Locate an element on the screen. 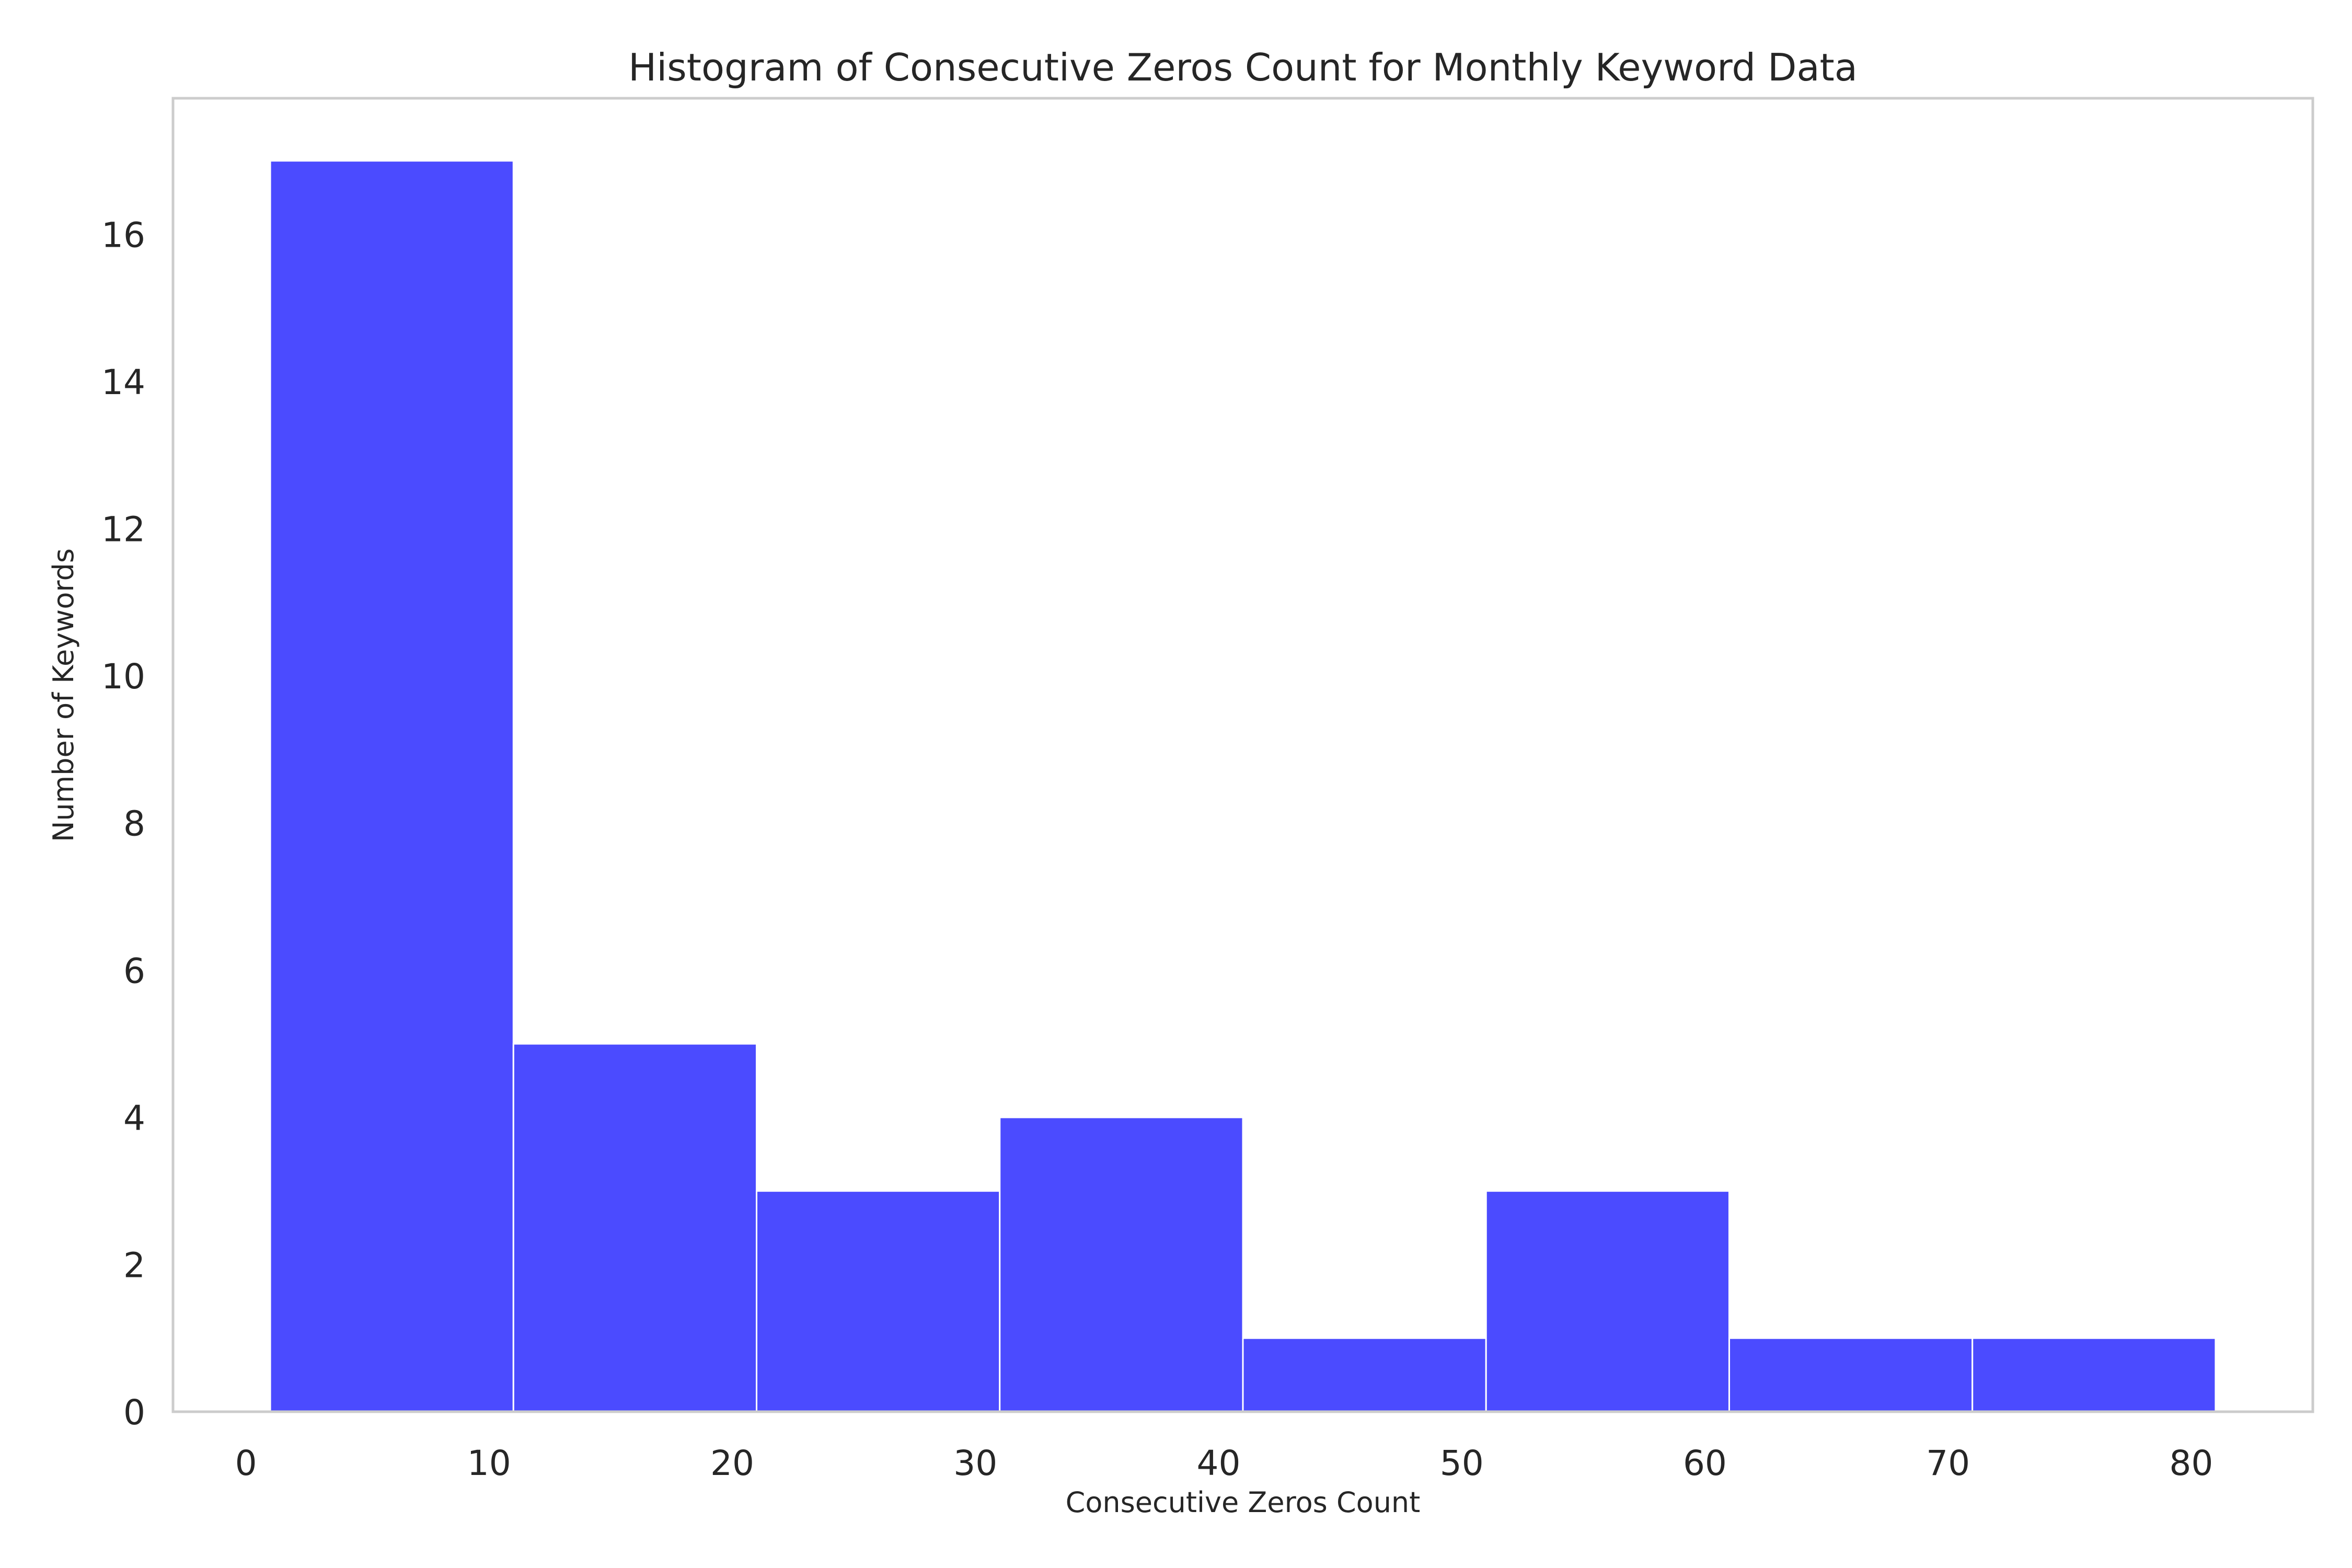 The height and width of the screenshot is (1568, 2352). y-tick-label: 14 is located at coordinates (123, 382).